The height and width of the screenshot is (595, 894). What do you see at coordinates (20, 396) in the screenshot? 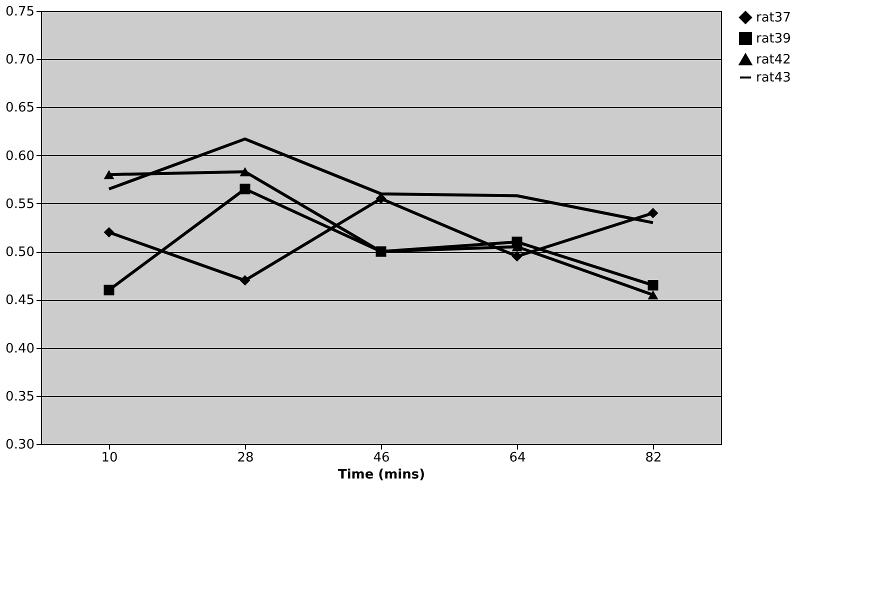
I see `y-tick-label: 0.35` at bounding box center [20, 396].